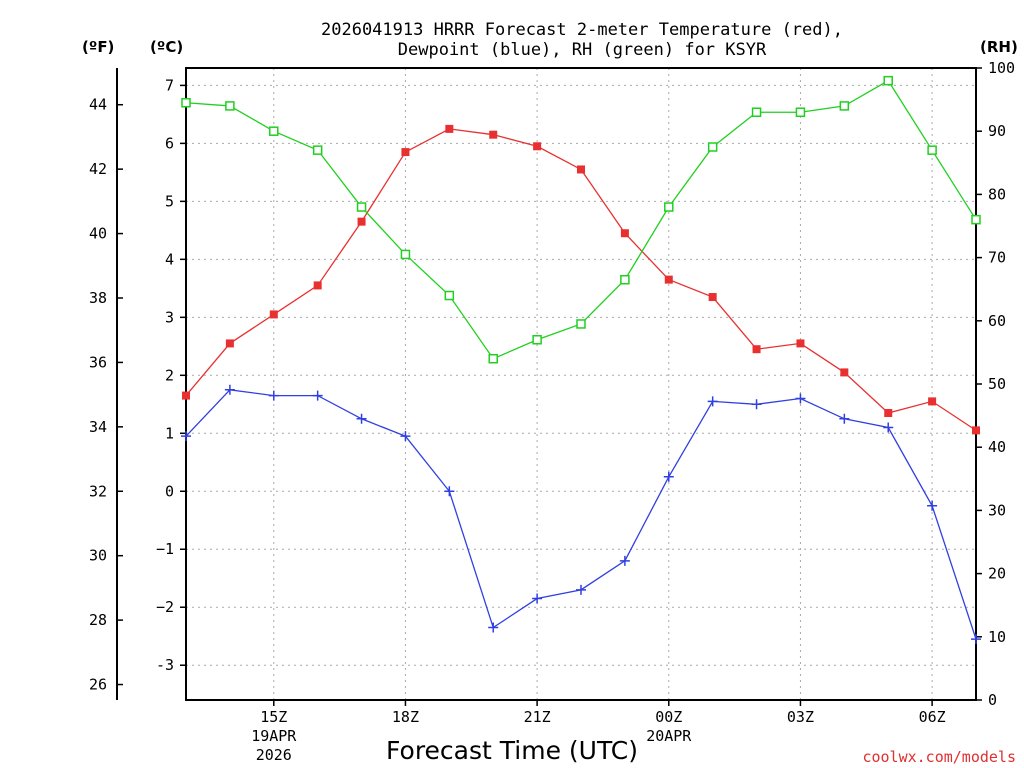 The image size is (1024, 768). I want to click on x-tick-label: 21Z, so click(537, 717).